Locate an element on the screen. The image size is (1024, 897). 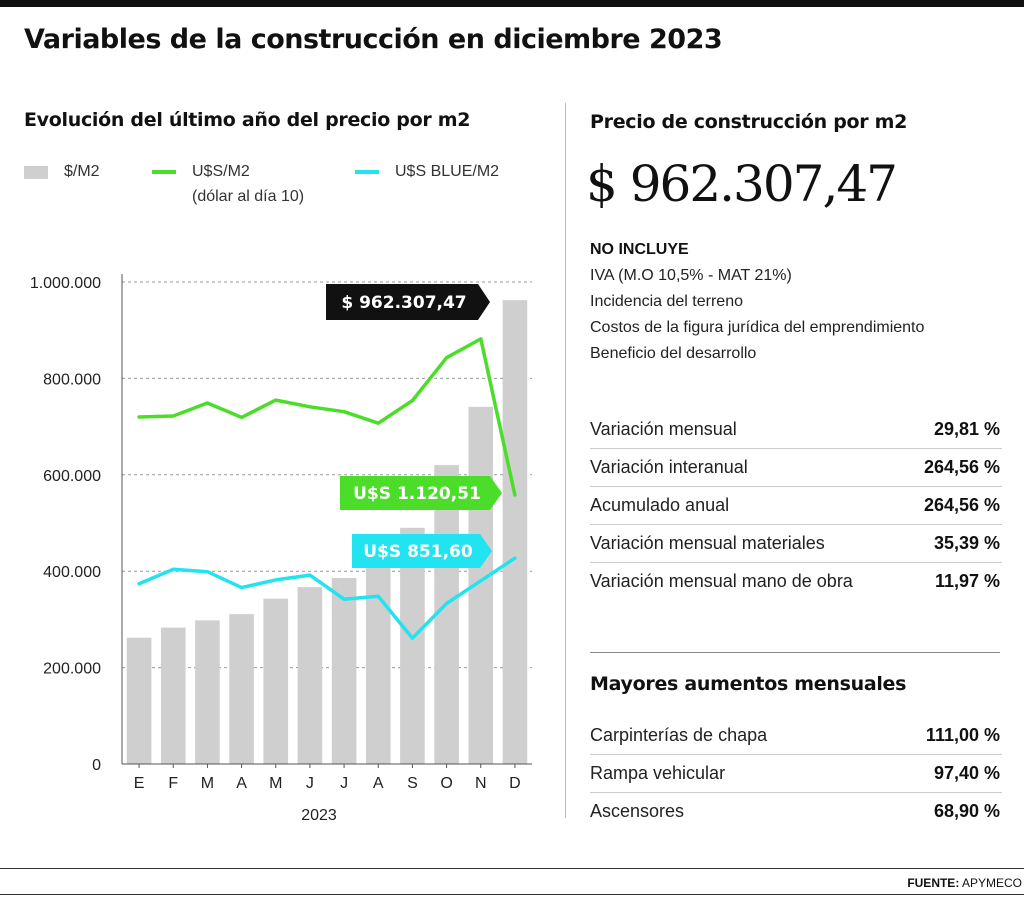
x-axis-label: 2023 is located at coordinates (319, 815).